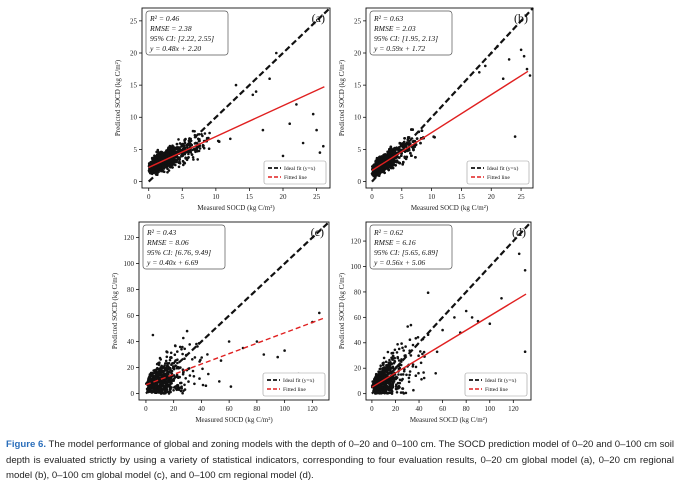  What do you see at coordinates (467, 409) in the screenshot?
I see `x-tick-label: 80` at bounding box center [467, 409].